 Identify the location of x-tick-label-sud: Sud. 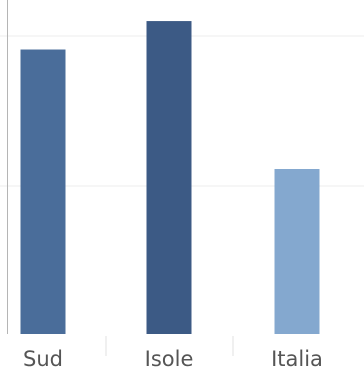
(43, 359).